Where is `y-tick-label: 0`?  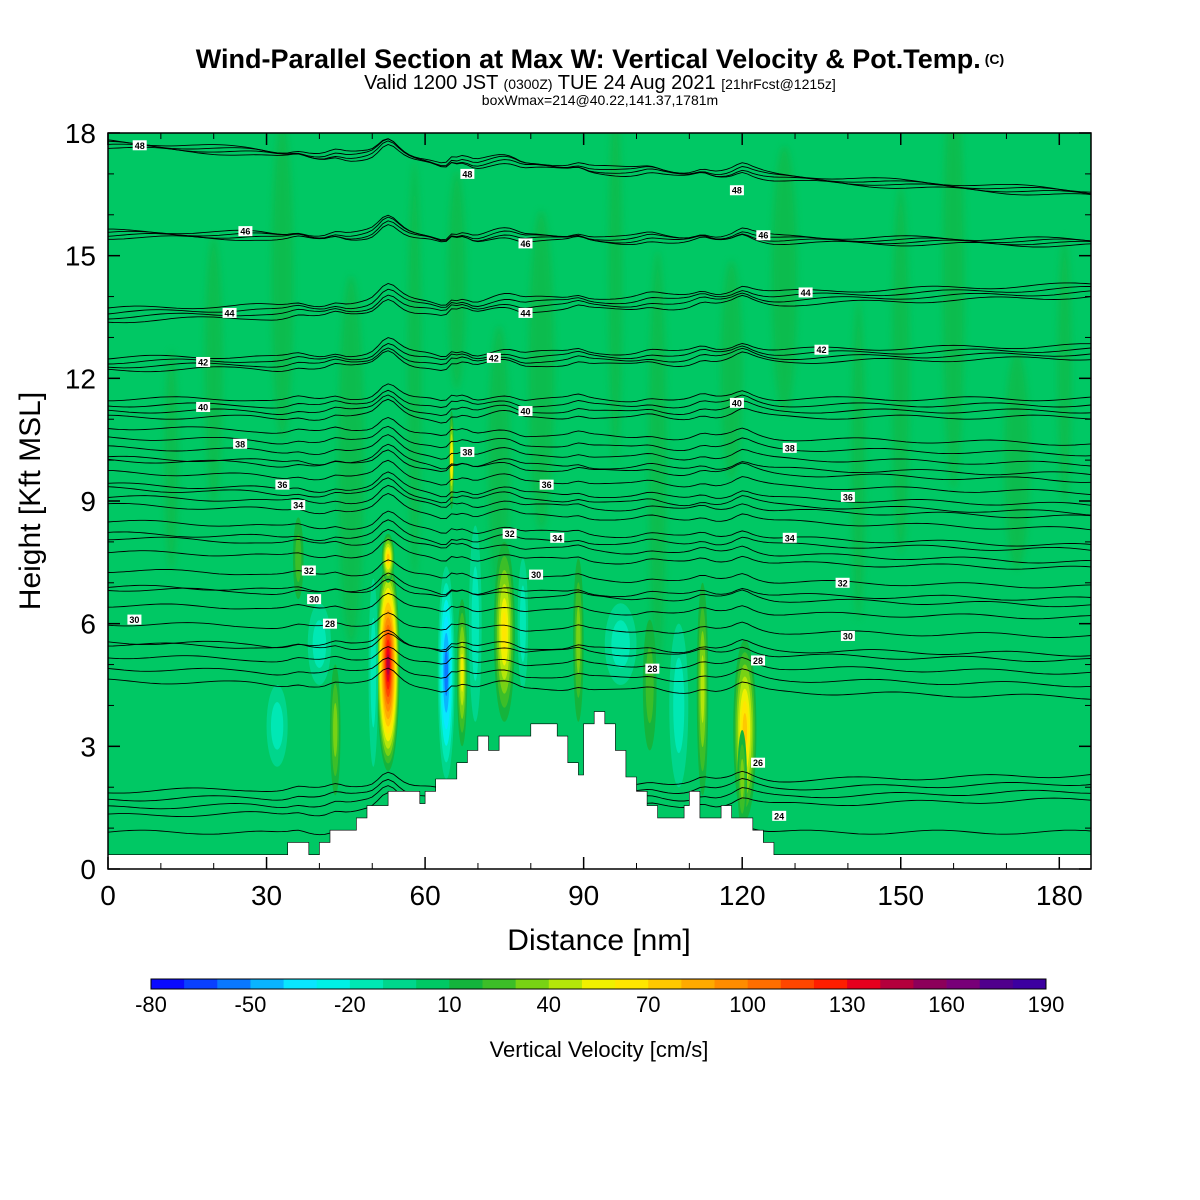
y-tick-label: 0 is located at coordinates (88, 869).